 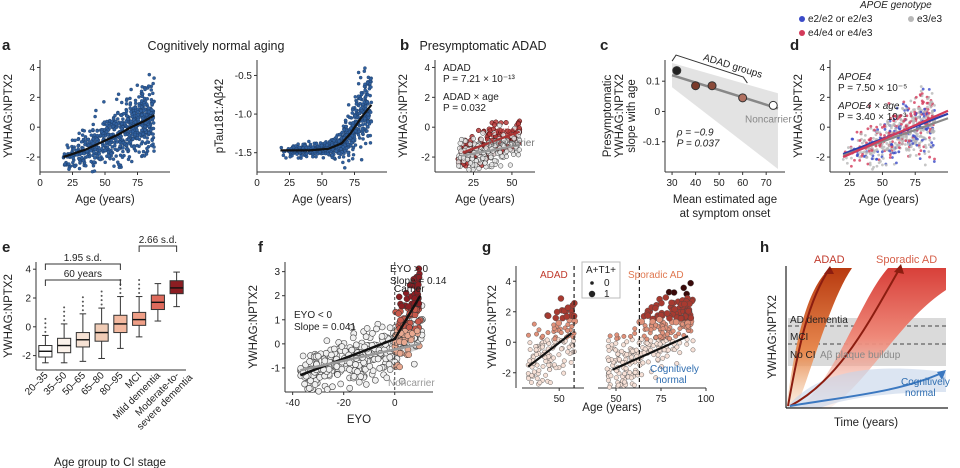 I want to click on y-axis-label: YWHAG:NPTX2, so click(x=254, y=327).